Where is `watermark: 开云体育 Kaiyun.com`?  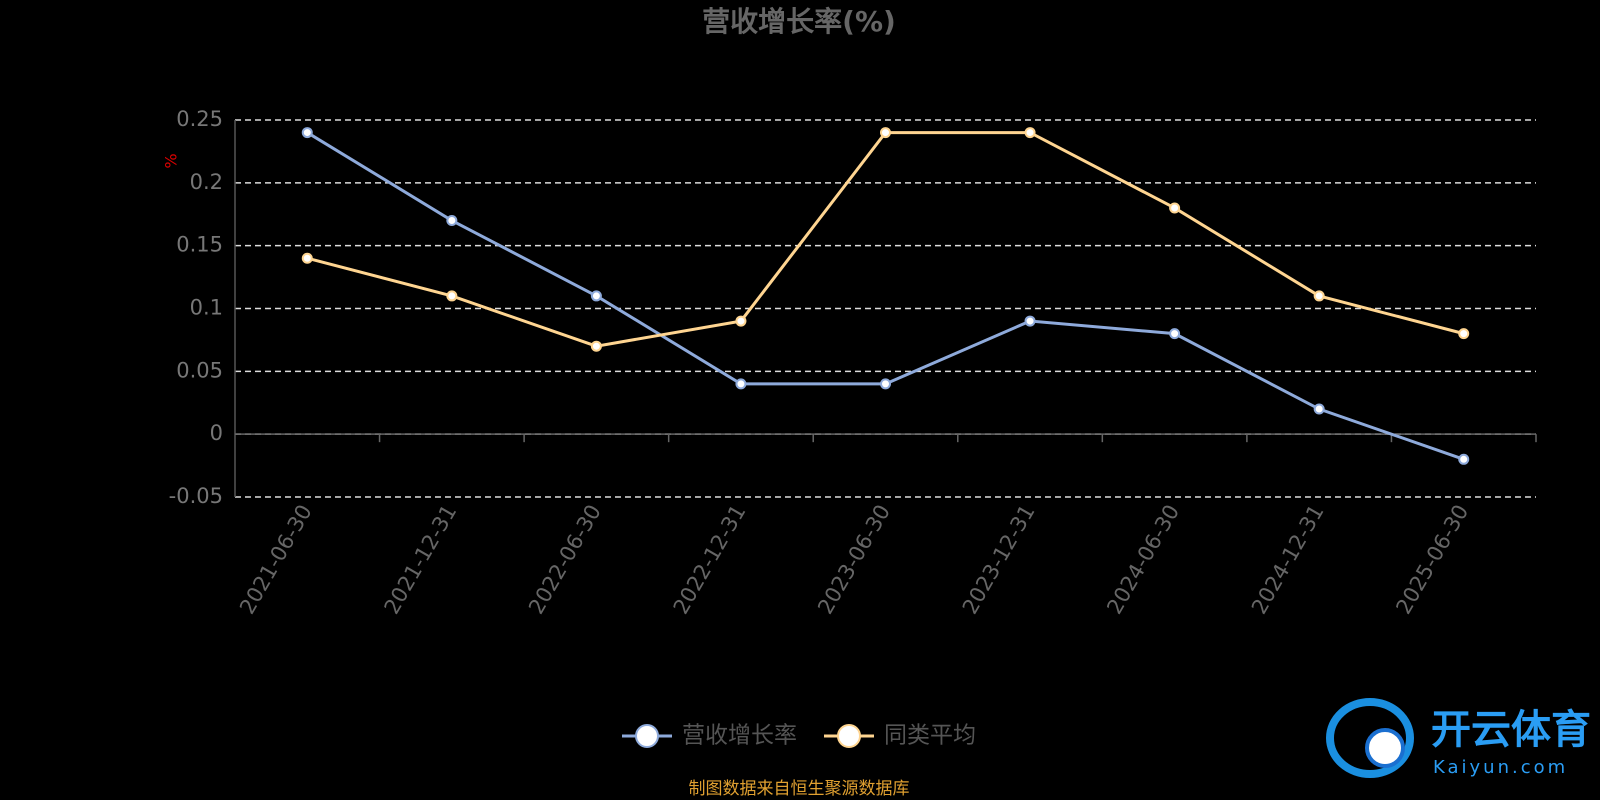 watermark: 开云体育 Kaiyun.com is located at coordinates (1458, 738).